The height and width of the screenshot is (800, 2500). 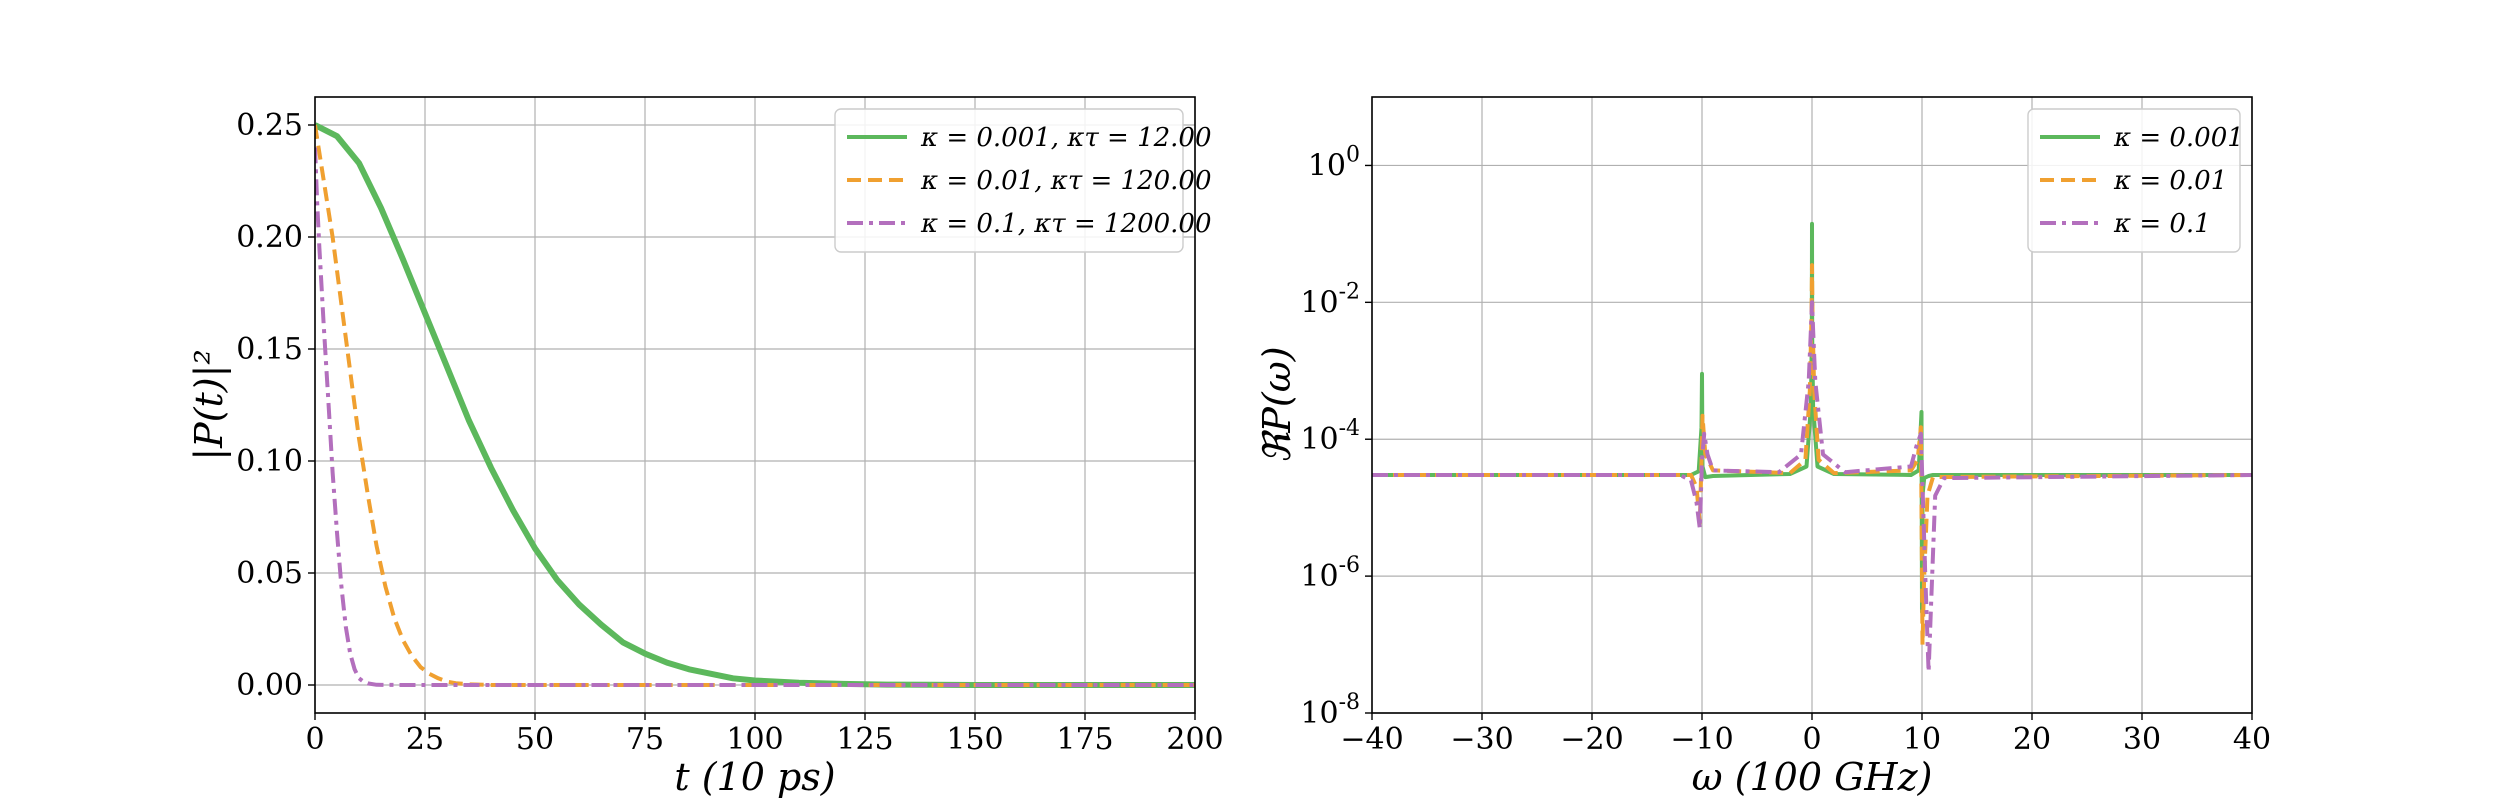 I want to click on x-tick-label: 20, so click(x=2032, y=739).